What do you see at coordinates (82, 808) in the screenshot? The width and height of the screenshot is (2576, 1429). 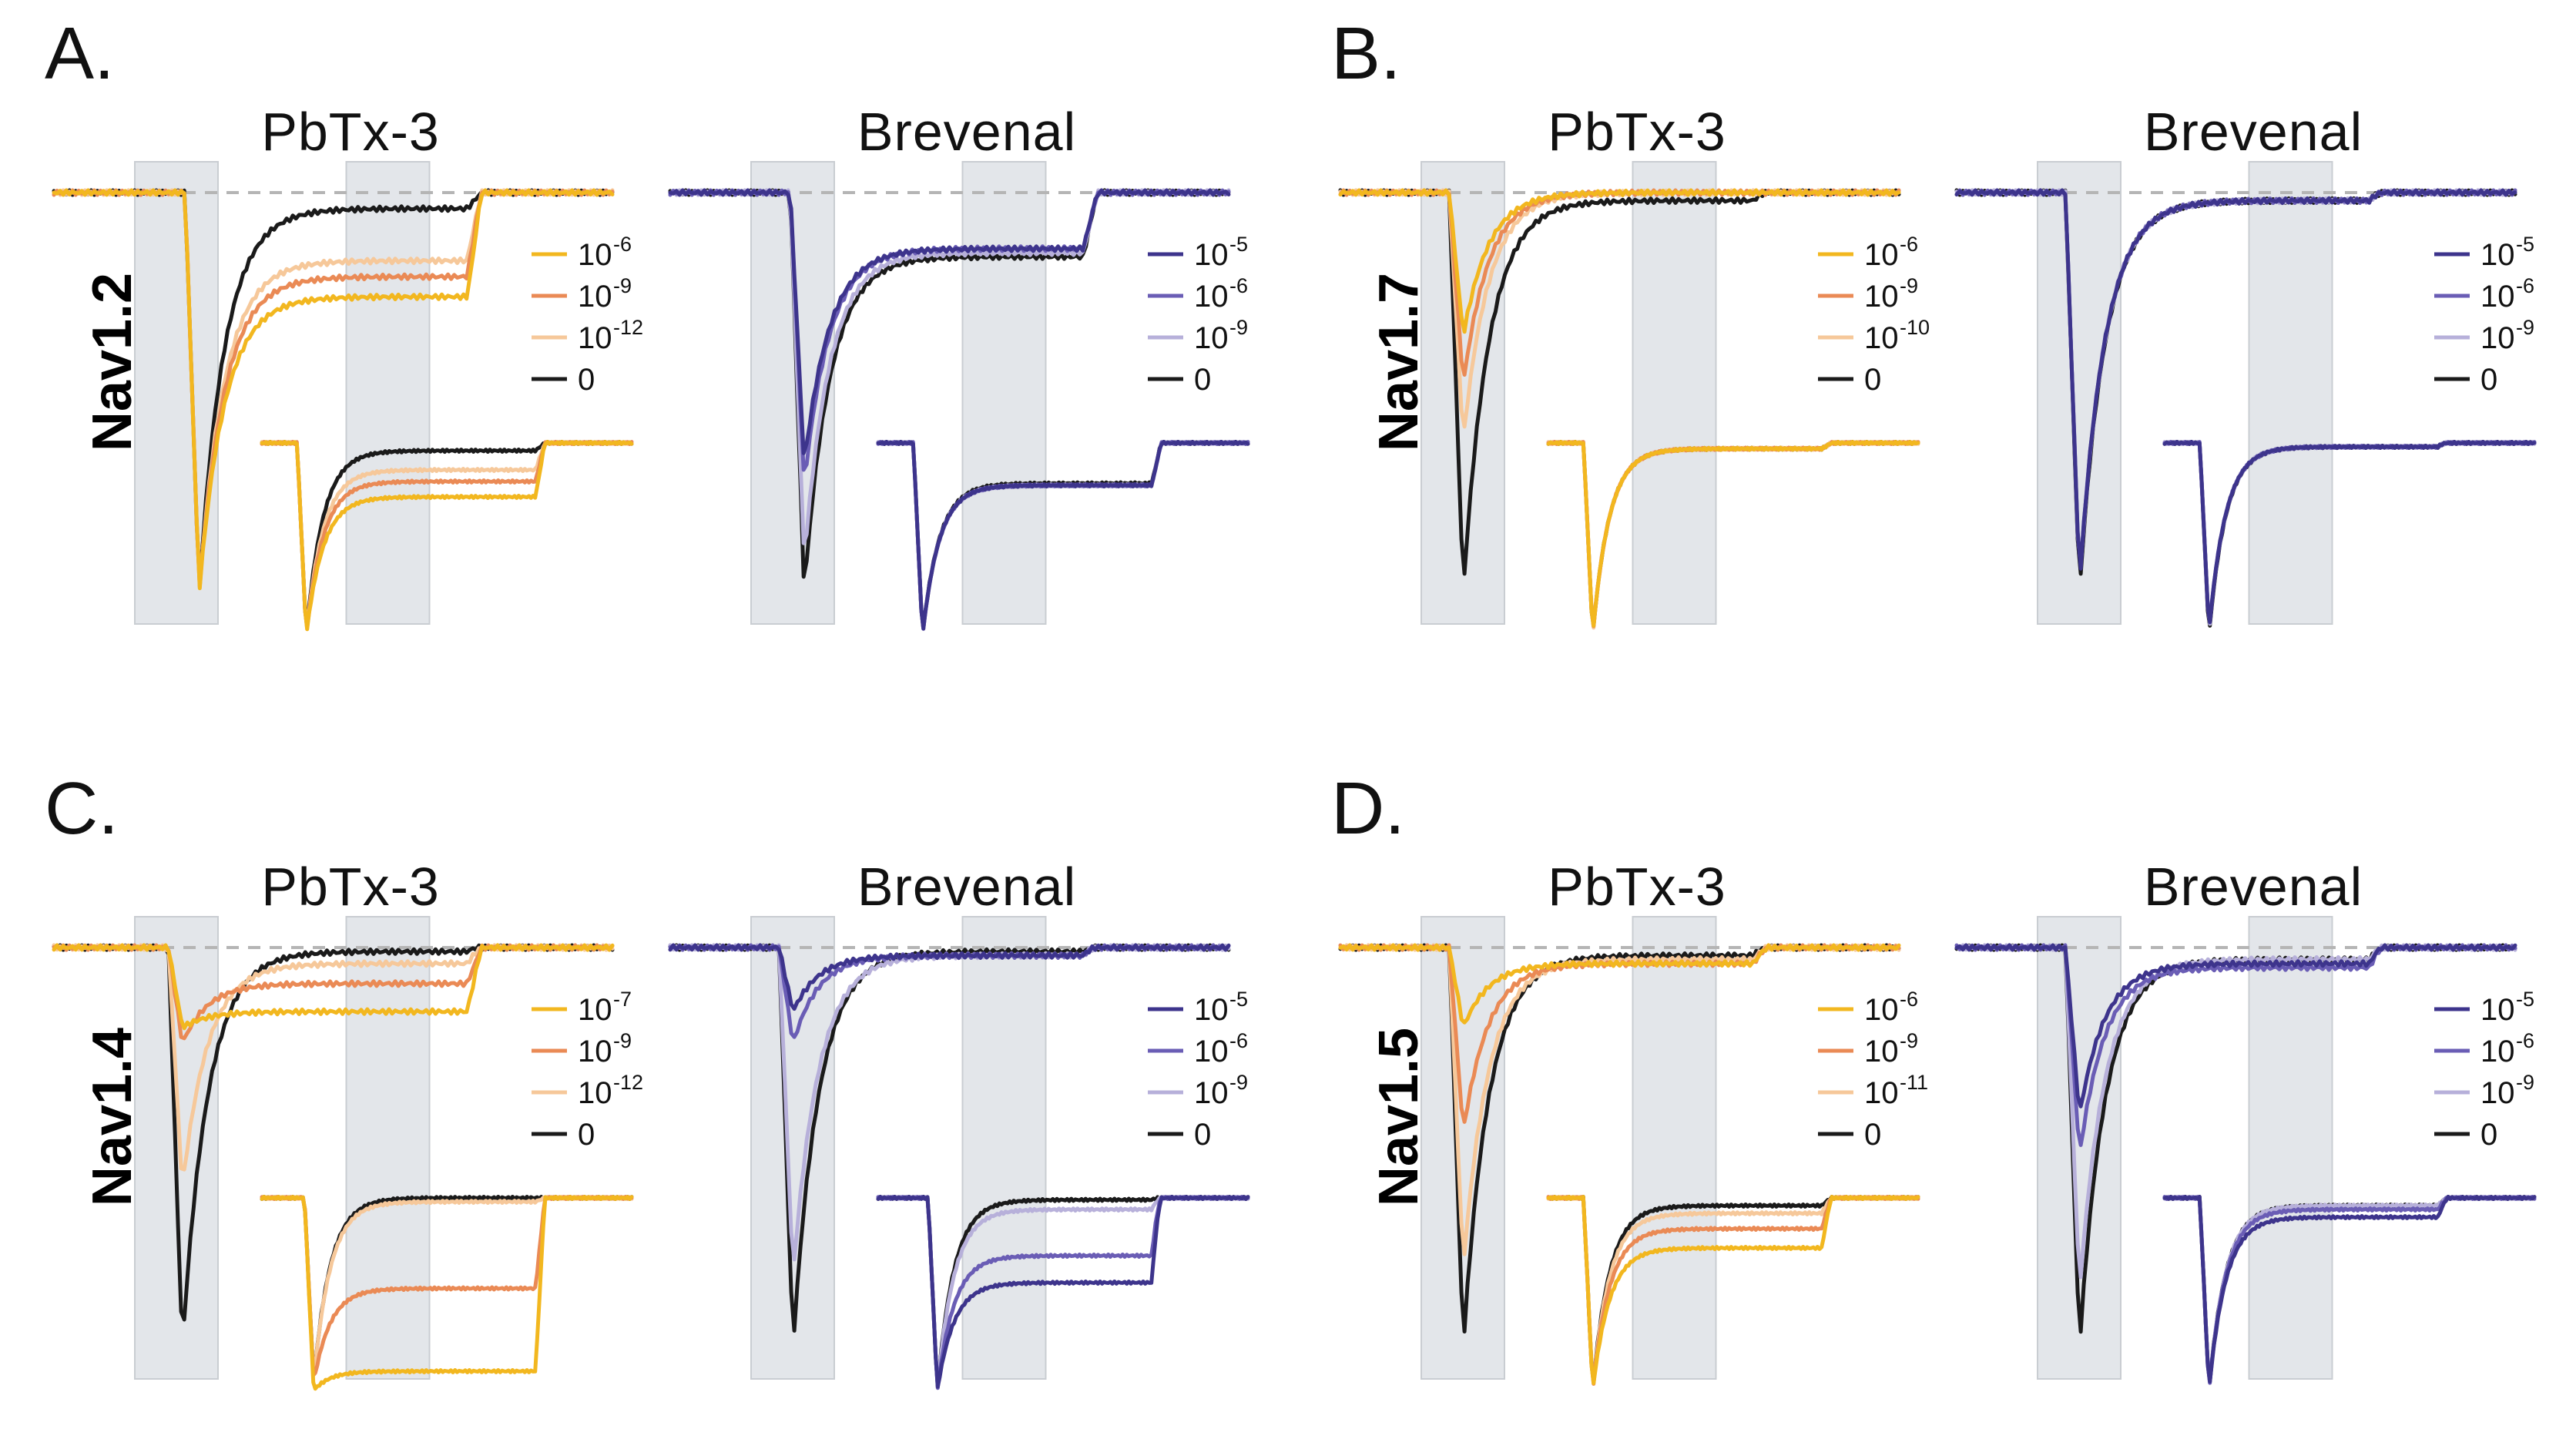 I see `panel-letter: C.` at bounding box center [82, 808].